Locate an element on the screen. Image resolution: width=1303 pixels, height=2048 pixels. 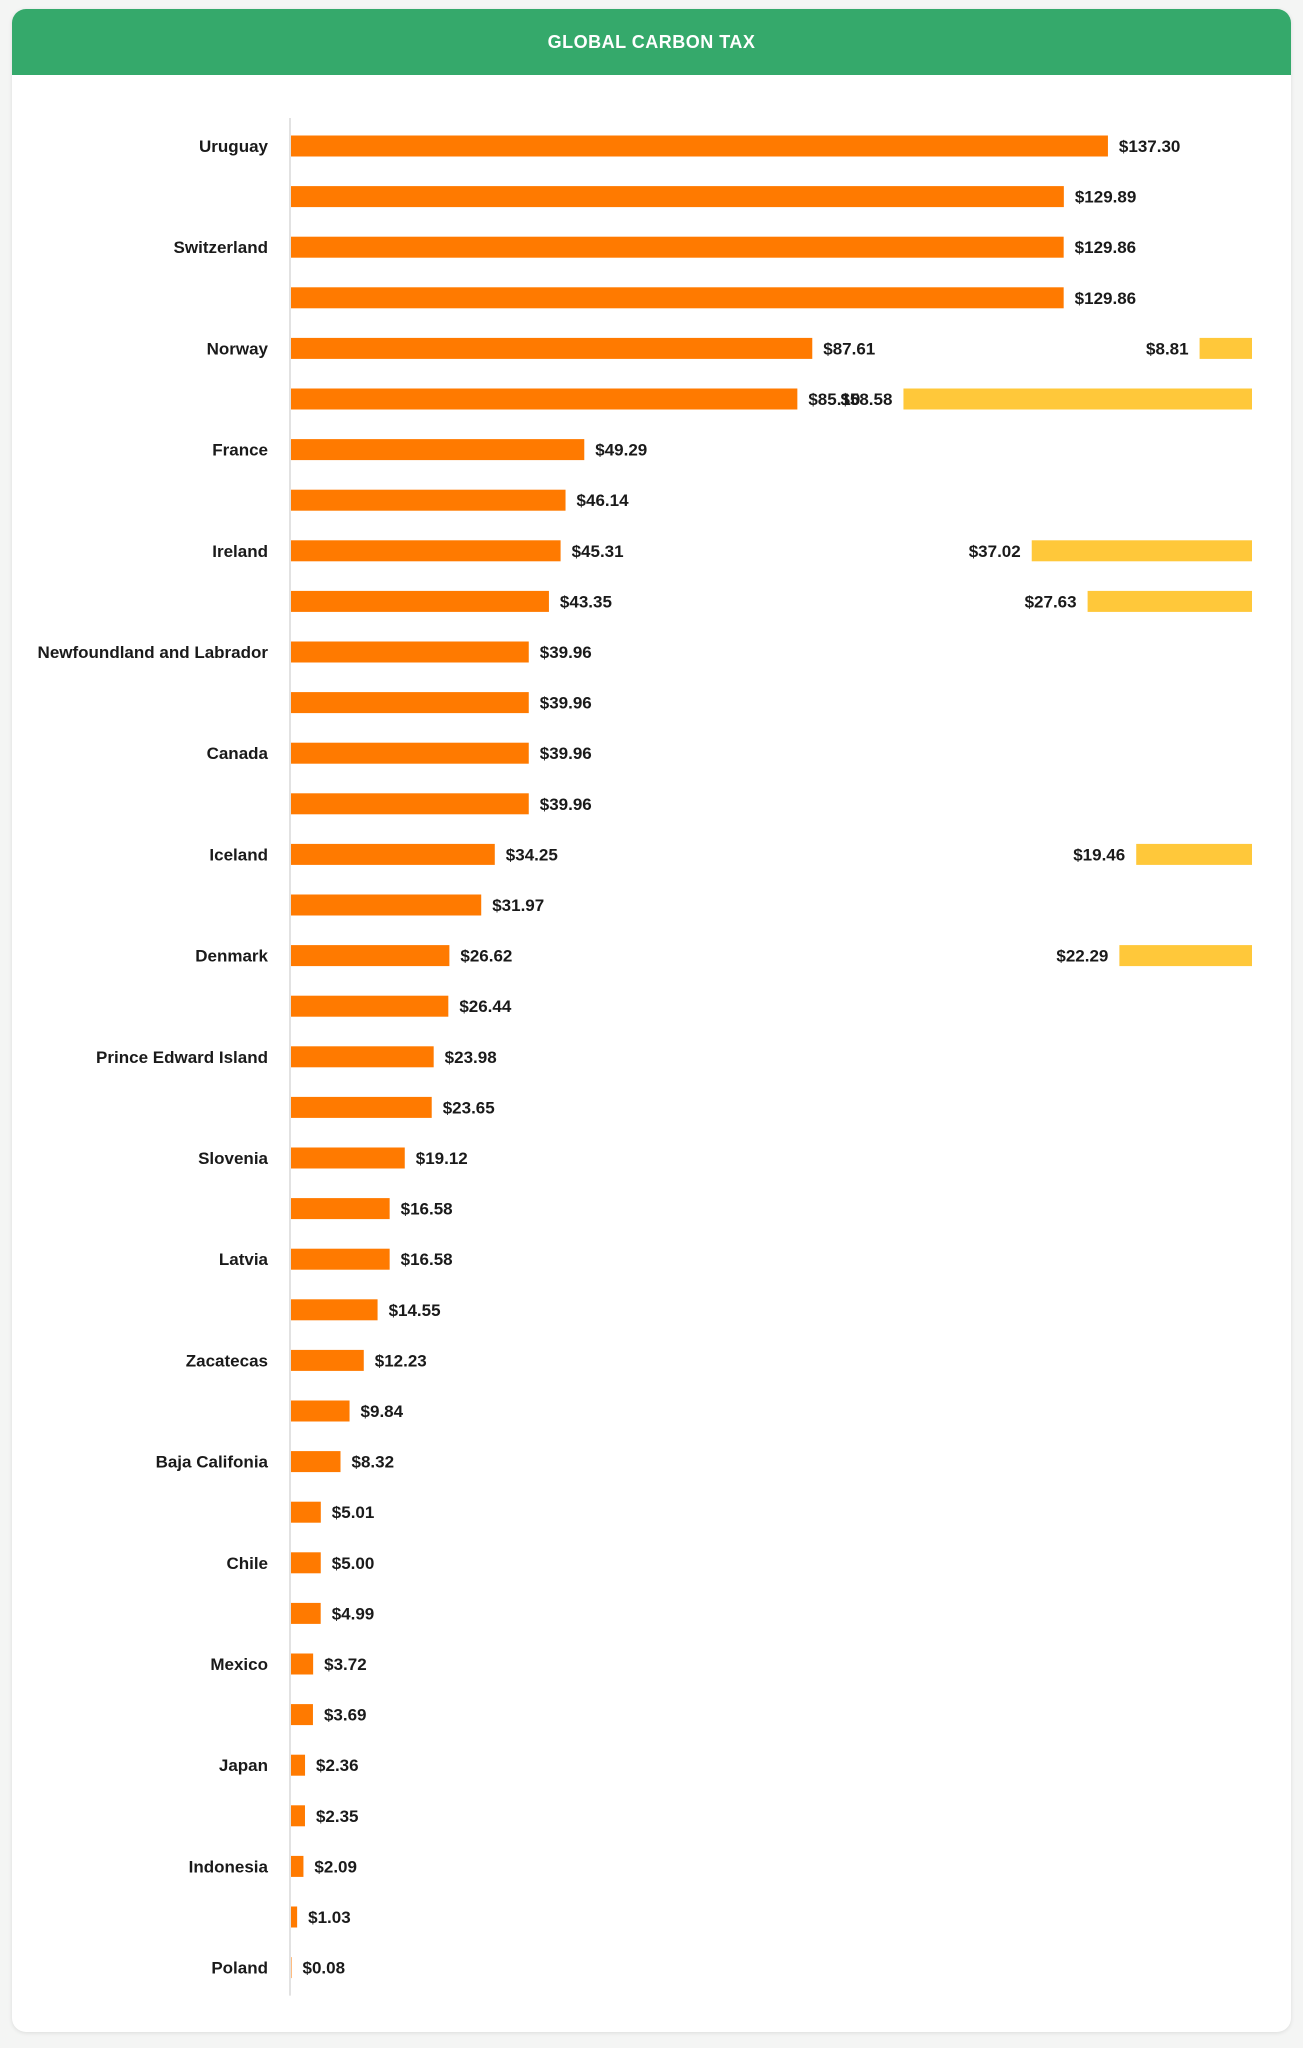
bar-value-label: $8.32 is located at coordinates (373, 1462).